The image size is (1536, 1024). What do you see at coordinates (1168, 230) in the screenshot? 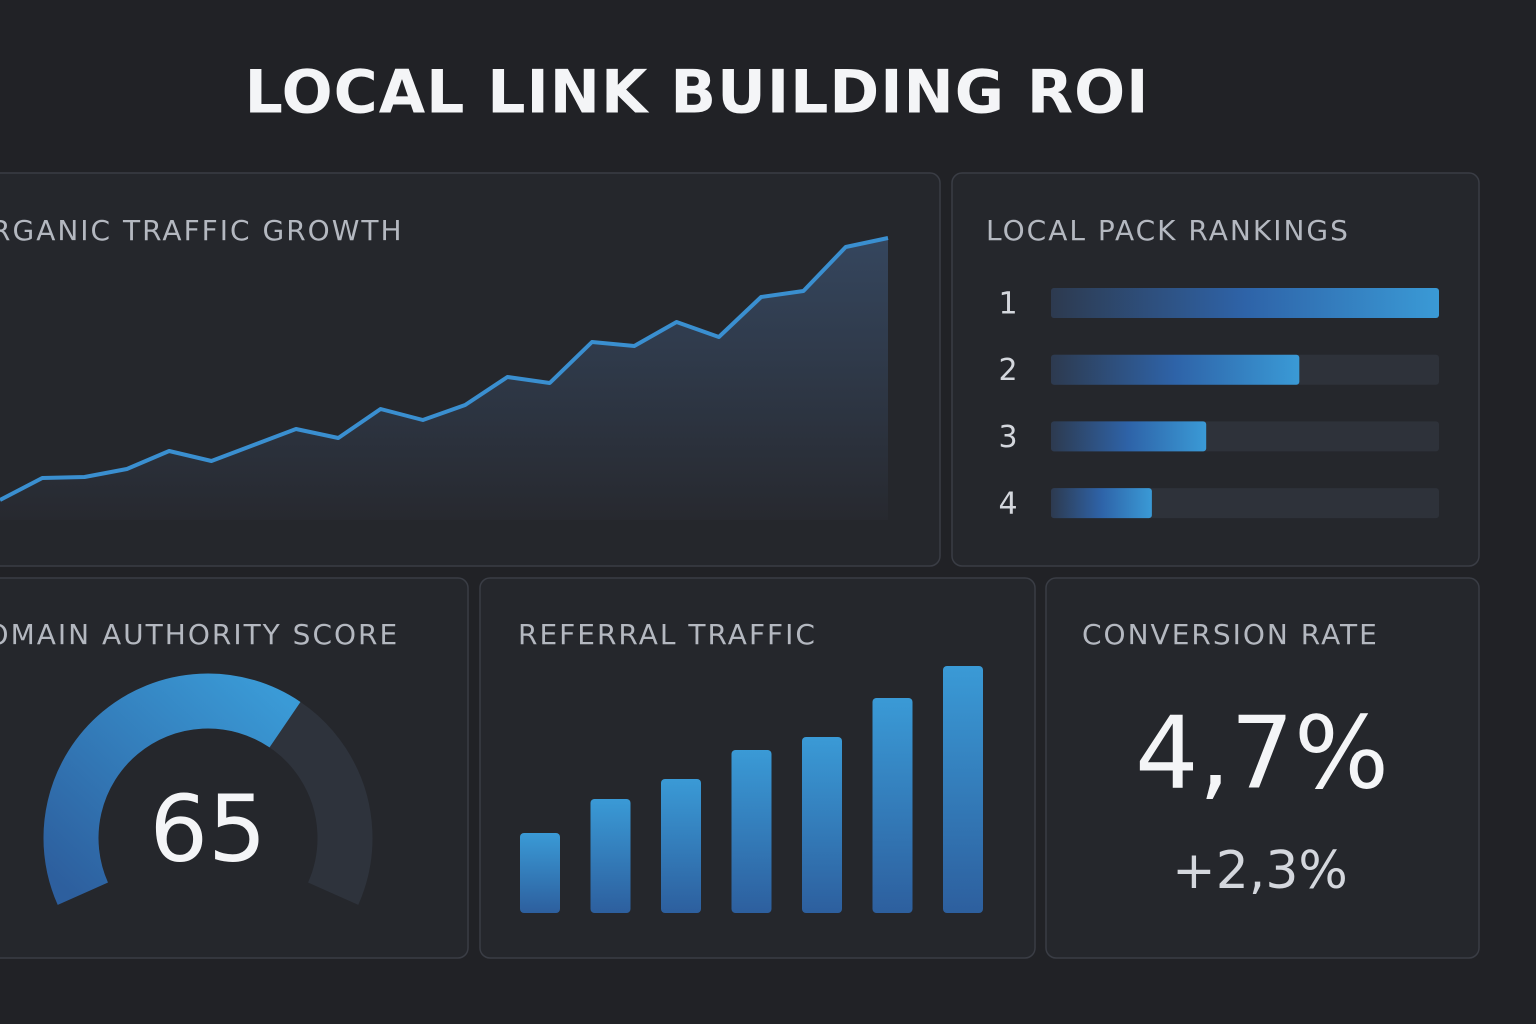
I see `panel-title: LOCAL PACK RANKINGS` at bounding box center [1168, 230].